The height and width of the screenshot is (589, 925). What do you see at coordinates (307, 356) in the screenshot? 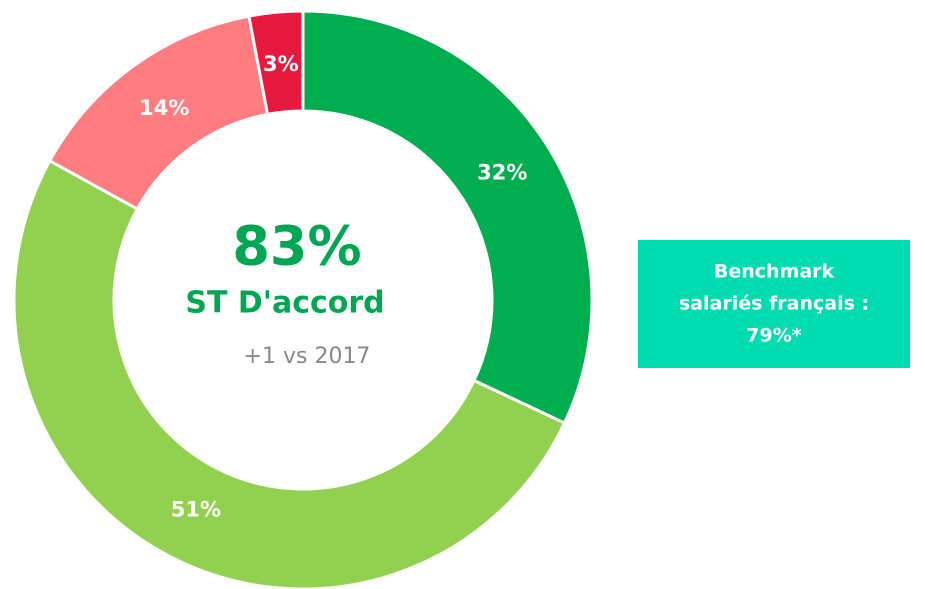
I see `center-note: +1 vs 2017` at bounding box center [307, 356].